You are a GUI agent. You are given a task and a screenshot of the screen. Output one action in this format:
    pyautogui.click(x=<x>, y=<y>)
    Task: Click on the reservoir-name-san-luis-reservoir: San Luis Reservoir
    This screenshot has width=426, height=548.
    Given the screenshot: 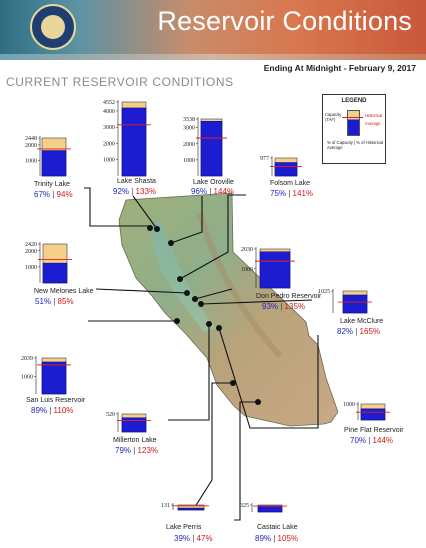 What is the action you would take?
    pyautogui.click(x=56, y=400)
    